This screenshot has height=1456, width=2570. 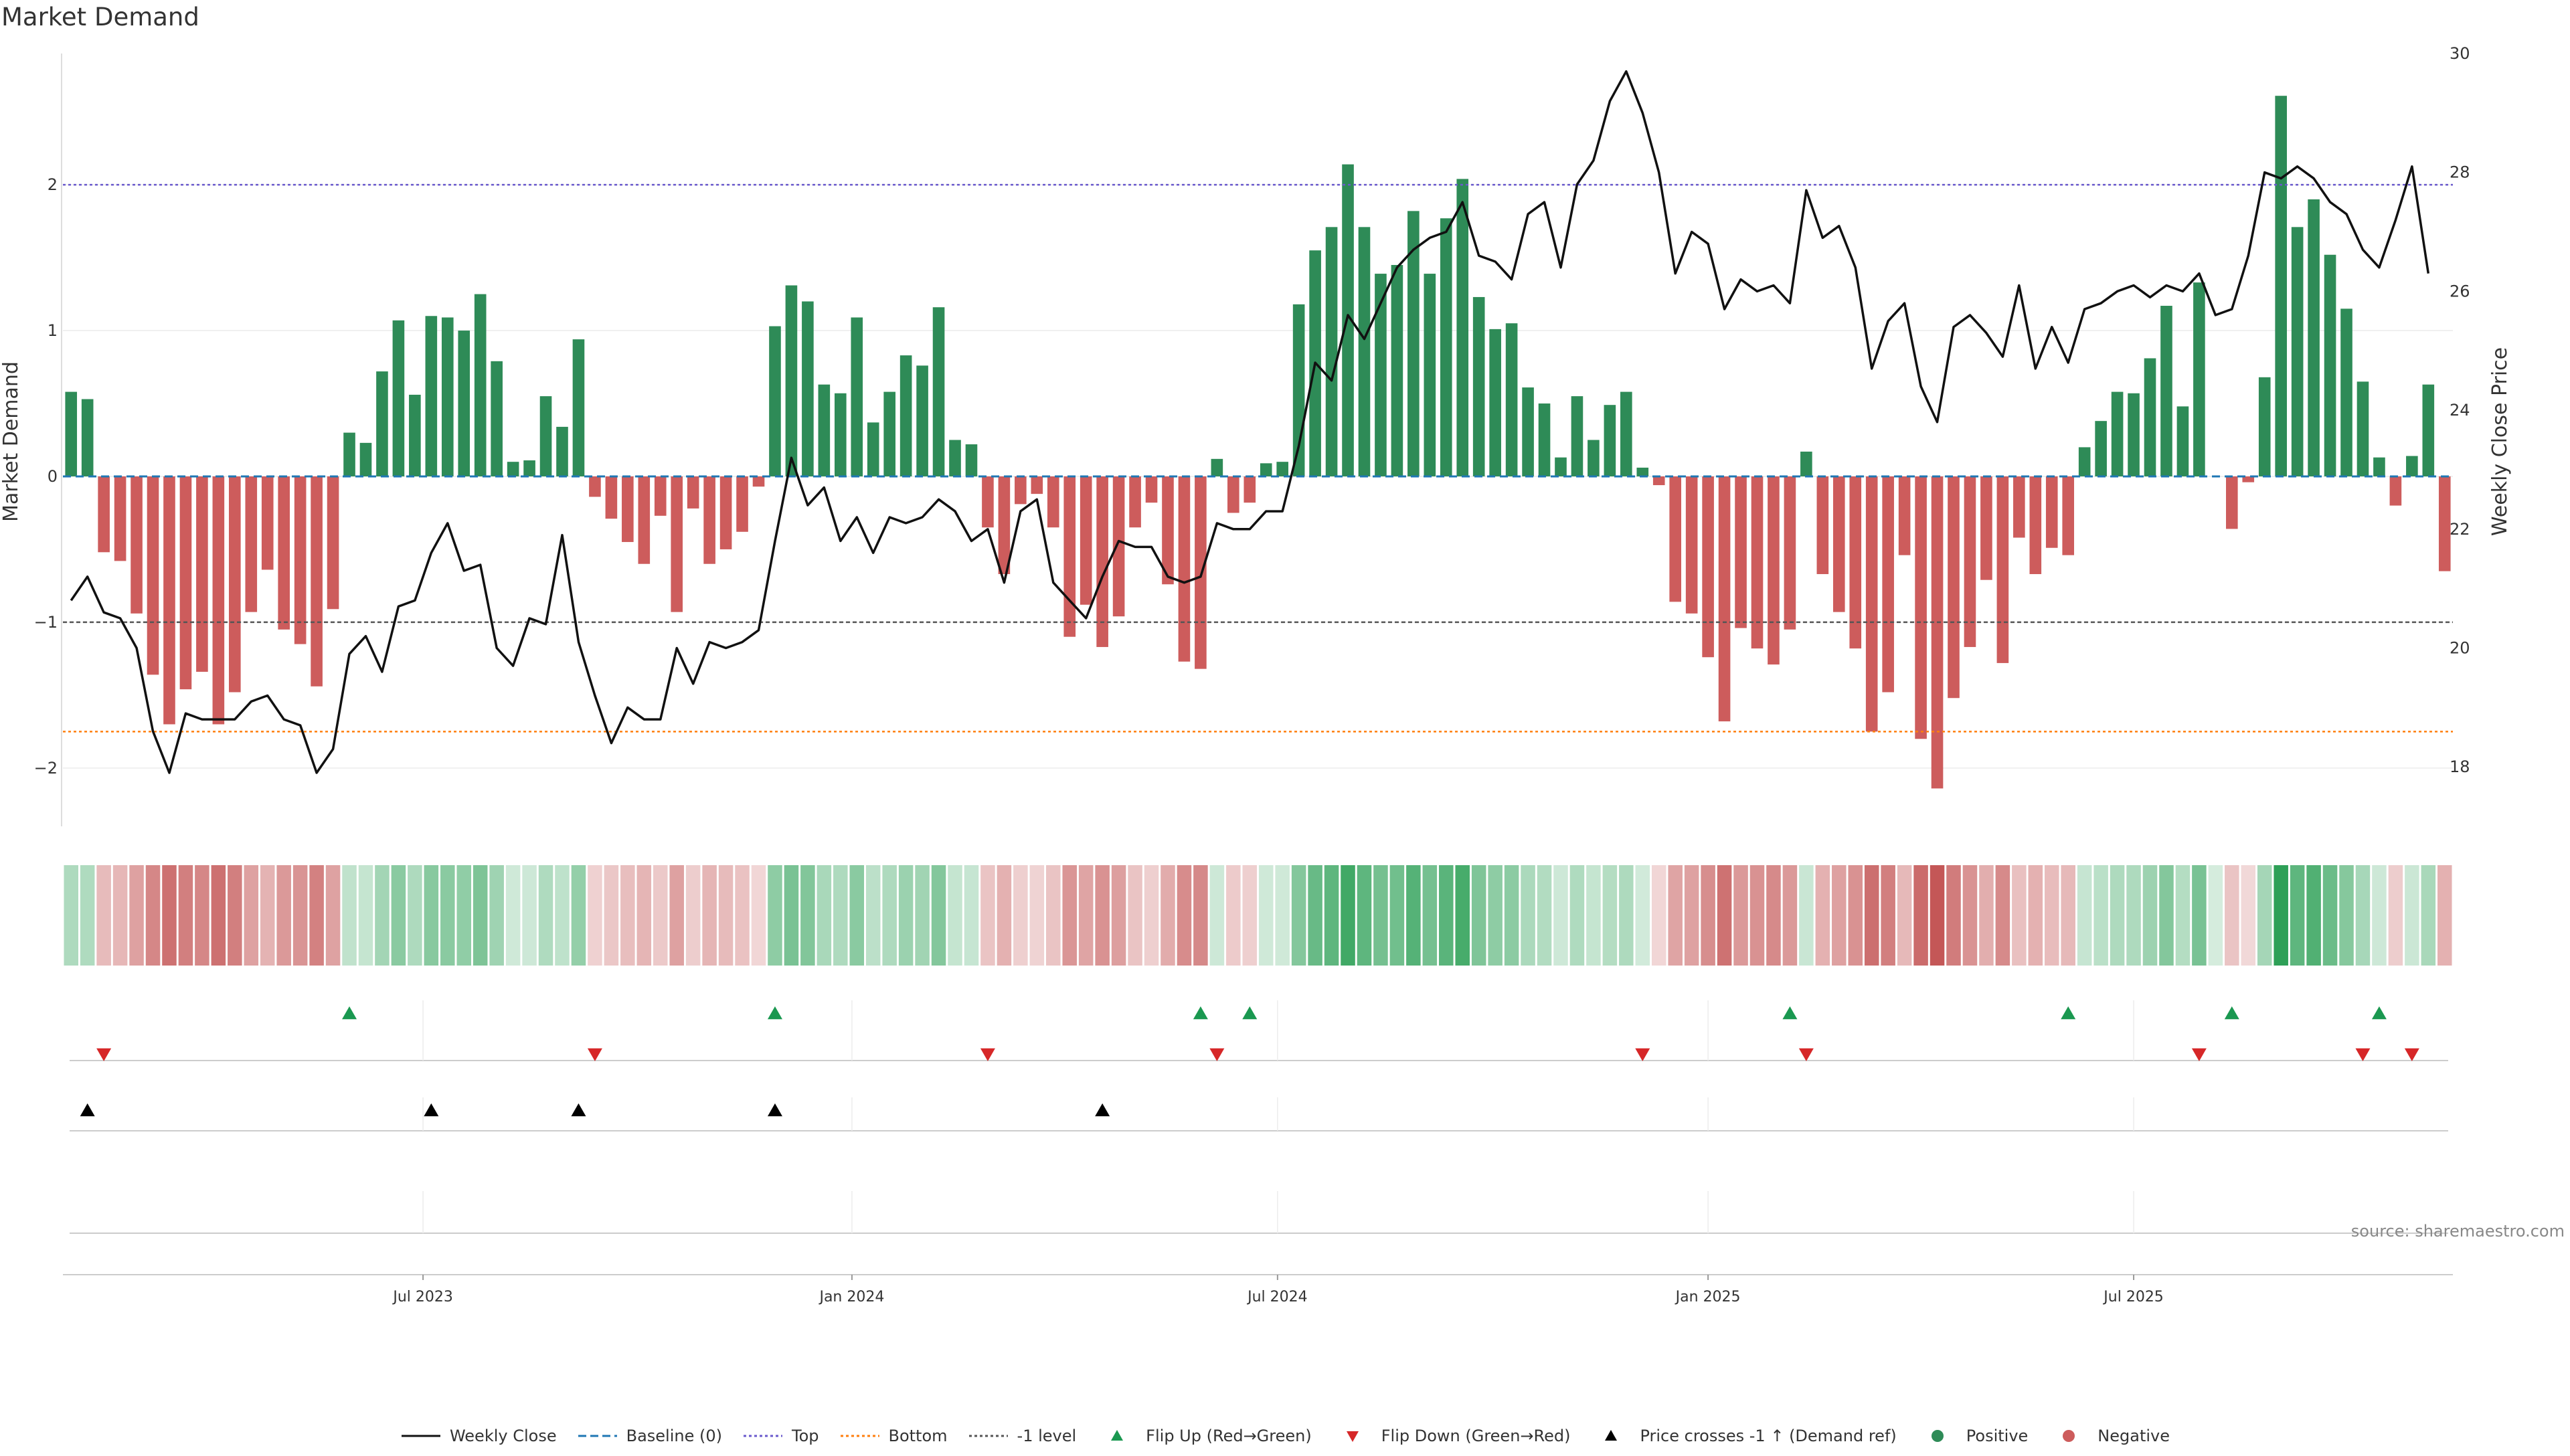 What do you see at coordinates (1708, 1297) in the screenshot?
I see `x-tick-label: Jan 2025` at bounding box center [1708, 1297].